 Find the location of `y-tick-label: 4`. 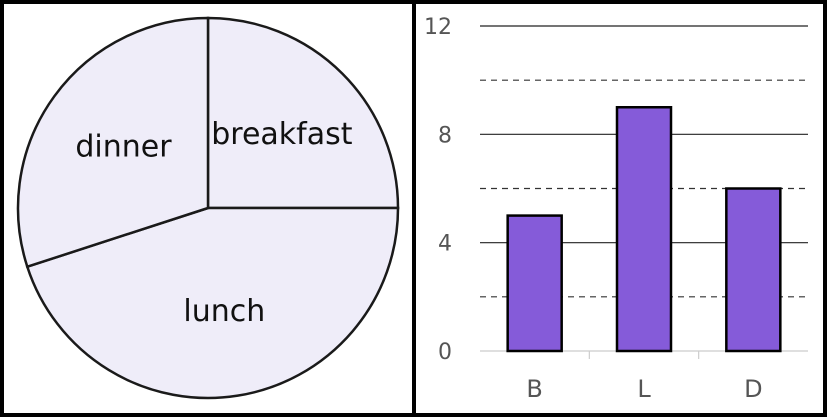

y-tick-label: 4 is located at coordinates (445, 244).